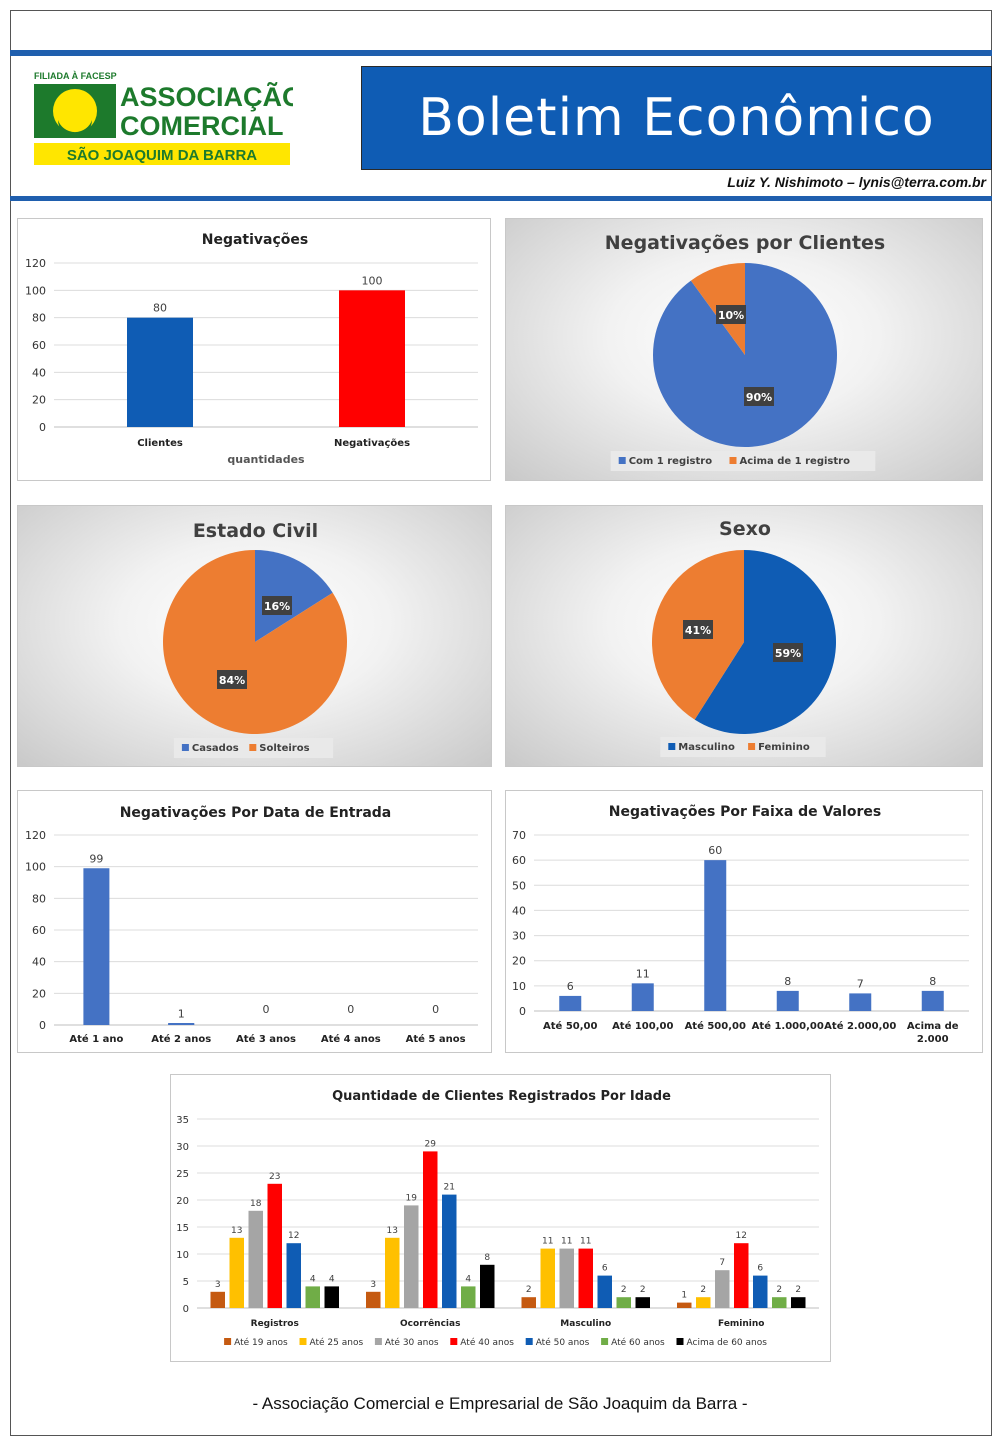 This screenshot has height=1442, width=1000. What do you see at coordinates (75, 111) in the screenshot?
I see `logo-emblem-sun-icon` at bounding box center [75, 111].